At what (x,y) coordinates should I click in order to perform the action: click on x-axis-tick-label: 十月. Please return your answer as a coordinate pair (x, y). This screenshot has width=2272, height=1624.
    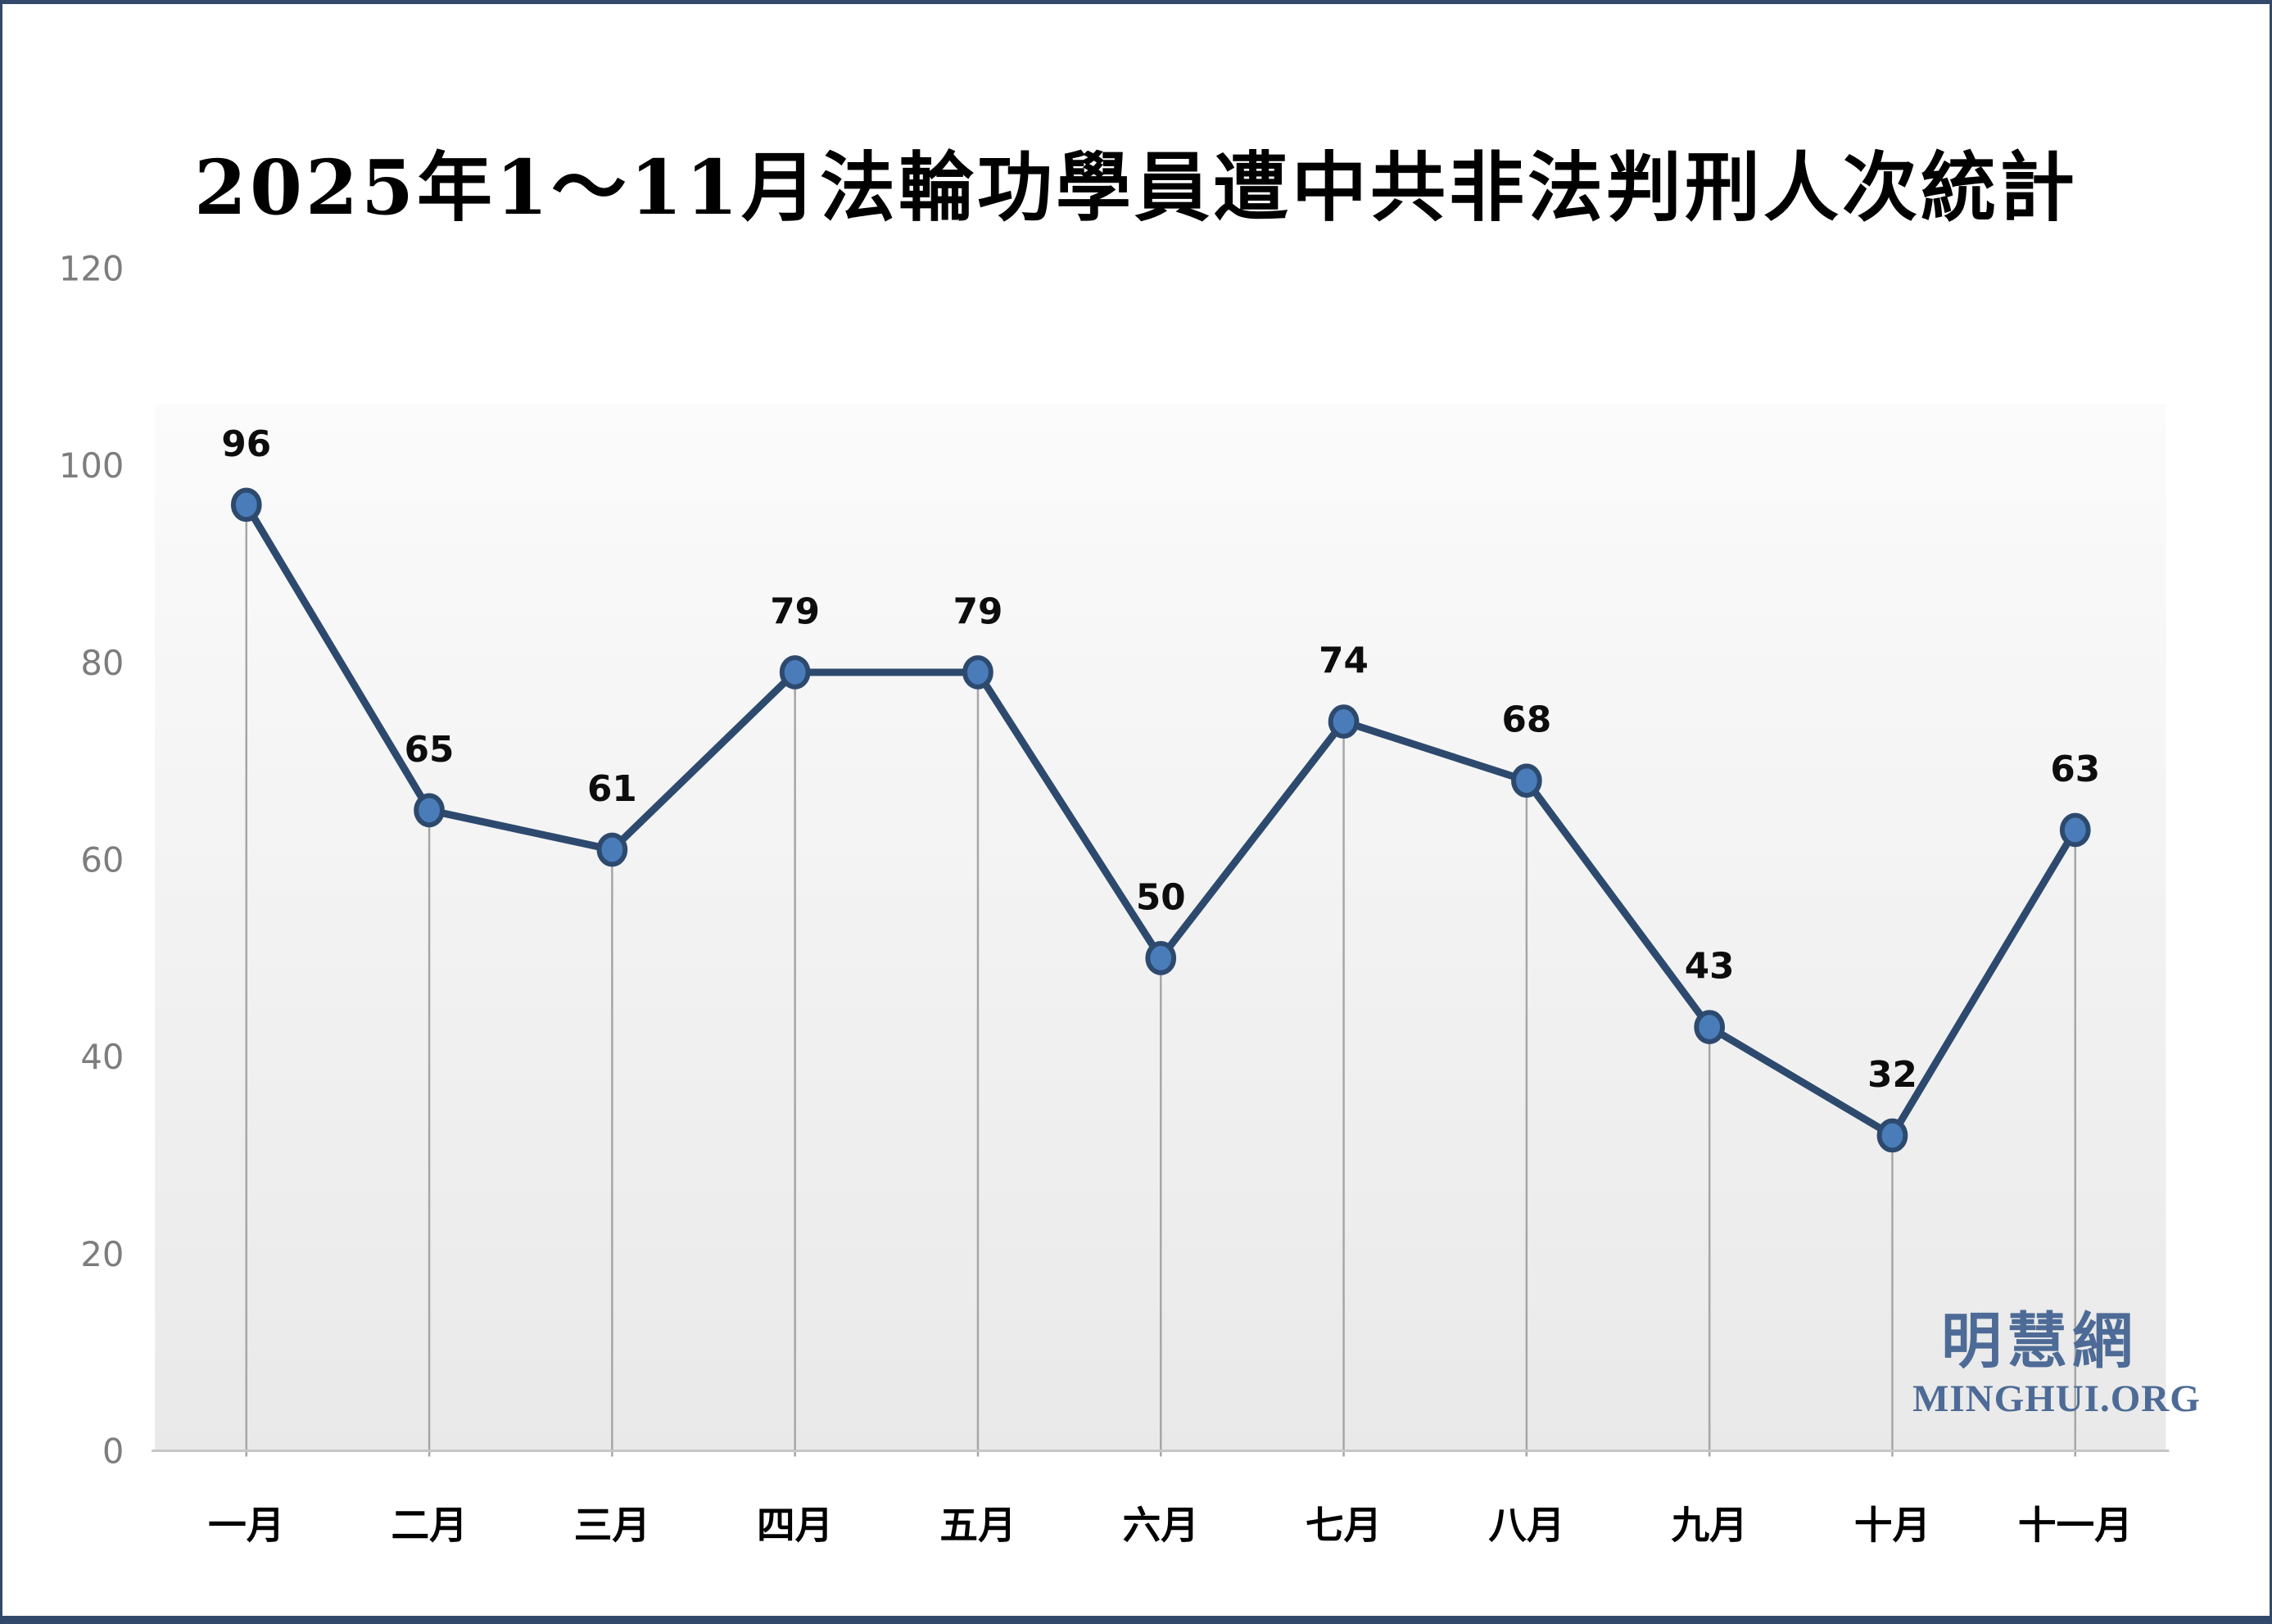
    Looking at the image, I should click on (1892, 1525).